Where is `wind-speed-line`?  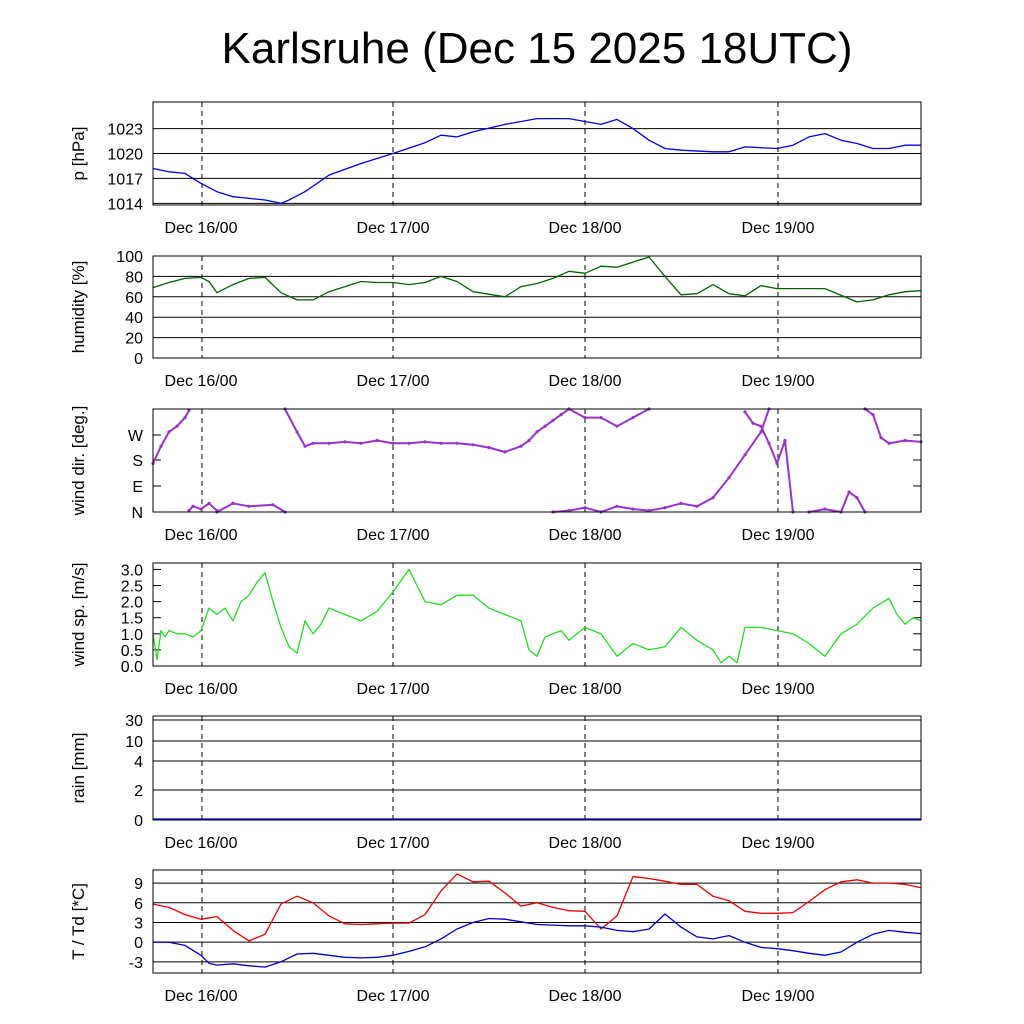 wind-speed-line is located at coordinates (537, 616).